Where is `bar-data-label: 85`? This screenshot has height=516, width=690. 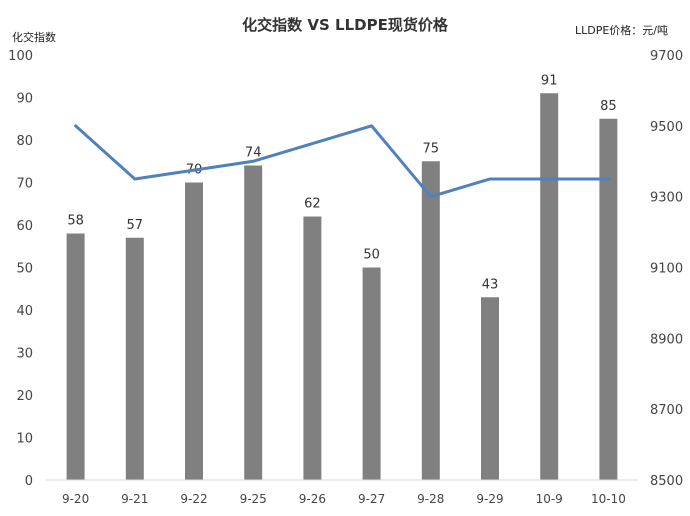 bar-data-label: 85 is located at coordinates (608, 106).